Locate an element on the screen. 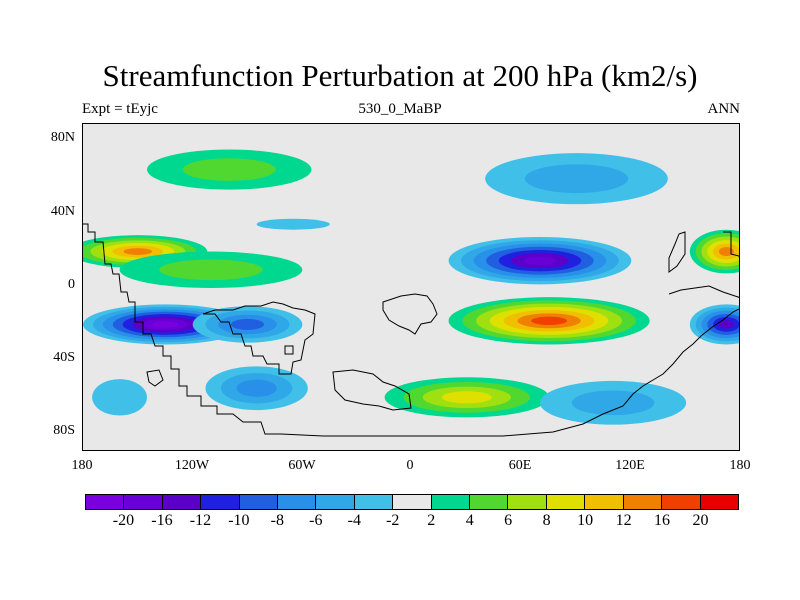 The image size is (800, 600). coastline-new-guinea is located at coordinates (677, 252).